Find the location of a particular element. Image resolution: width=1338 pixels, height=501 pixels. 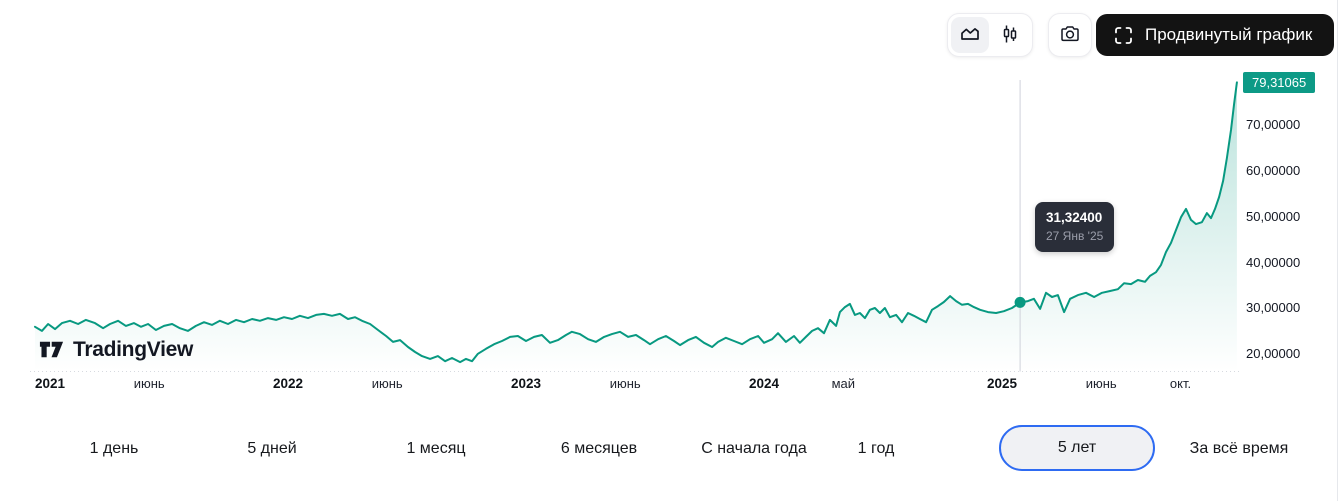

fullscreen-brackets-icon is located at coordinates (1123, 35).